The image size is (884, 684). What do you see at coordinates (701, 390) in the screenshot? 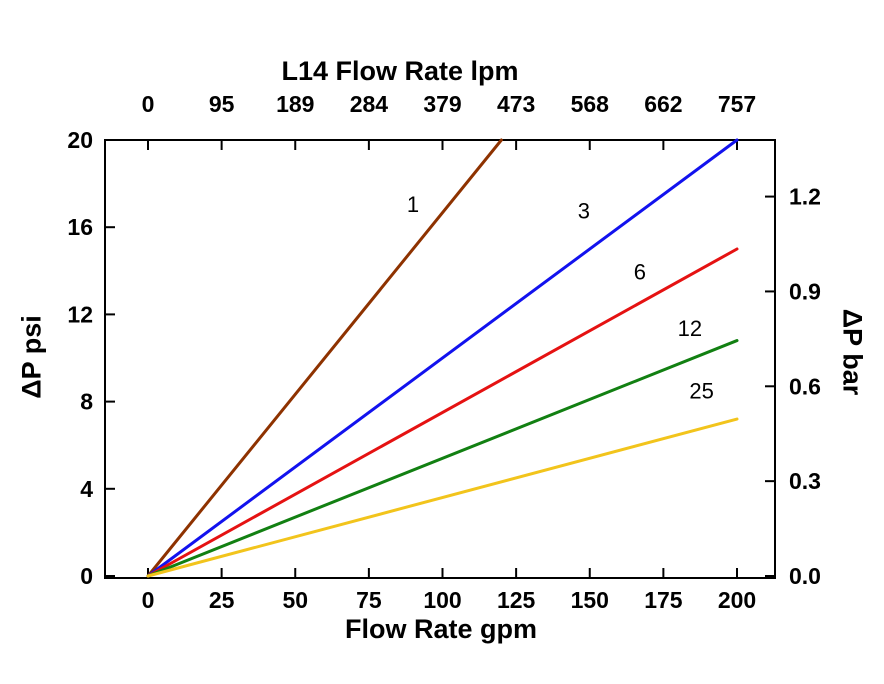
I see `series-label-25: 25` at bounding box center [701, 390].